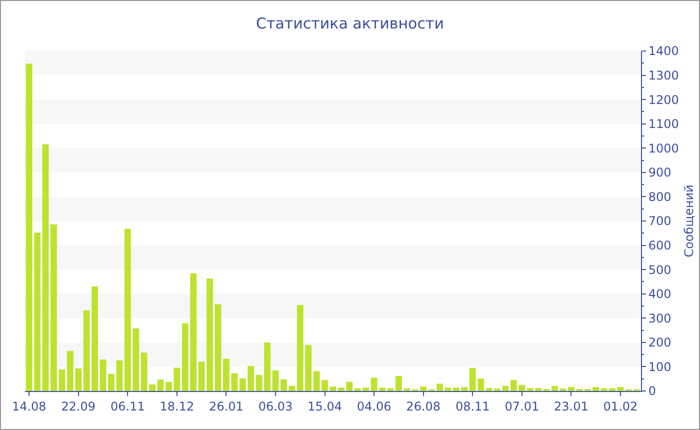 The height and width of the screenshot is (430, 700). What do you see at coordinates (660, 318) in the screenshot?
I see `y-tick-label: 300` at bounding box center [660, 318].